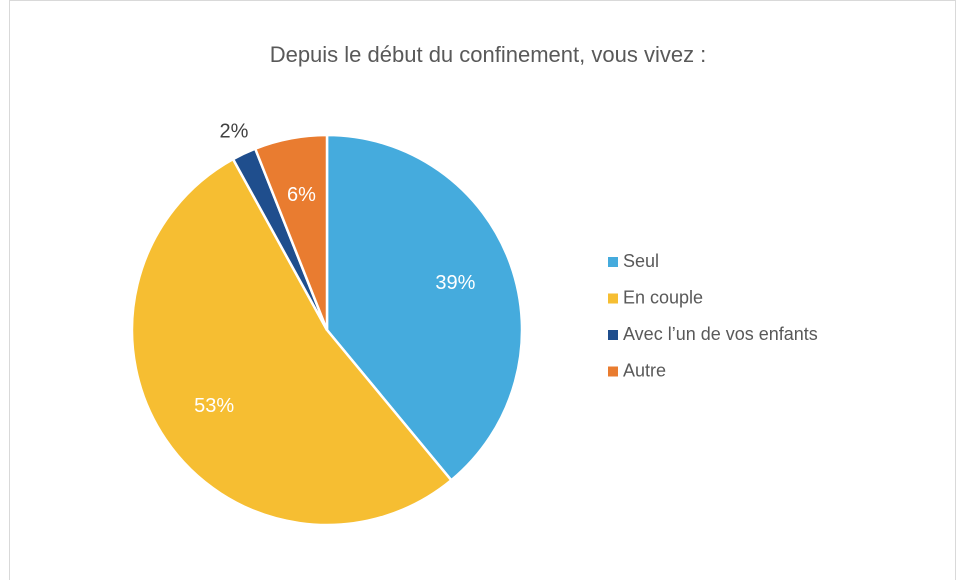 The image size is (957, 580). Describe the element at coordinates (720, 334) in the screenshot. I see `legend-label: Avec l’un de vos enfants` at that location.